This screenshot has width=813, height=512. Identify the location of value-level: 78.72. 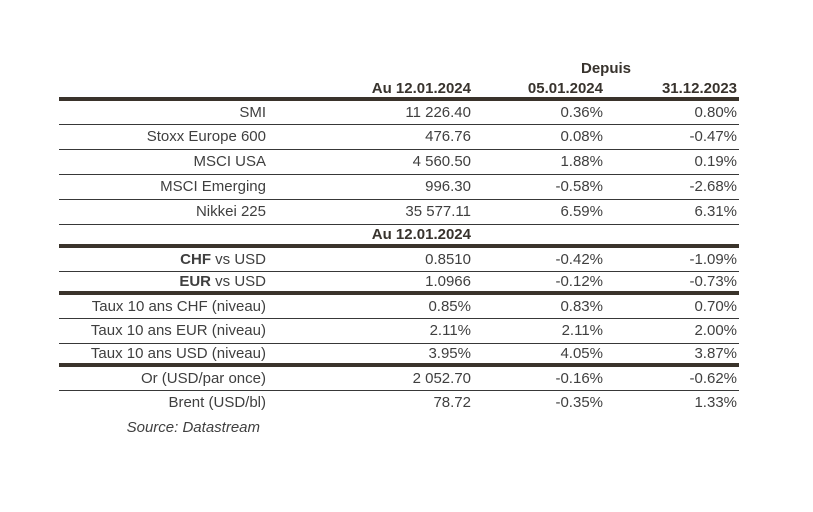
(452, 403).